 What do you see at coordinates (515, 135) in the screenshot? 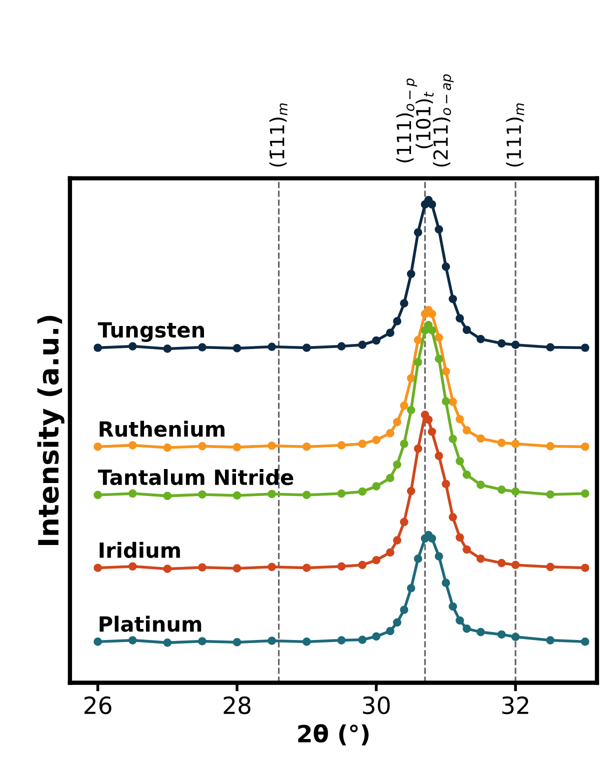
I see `ref-line-label: (111)$_{m}$` at bounding box center [515, 135].